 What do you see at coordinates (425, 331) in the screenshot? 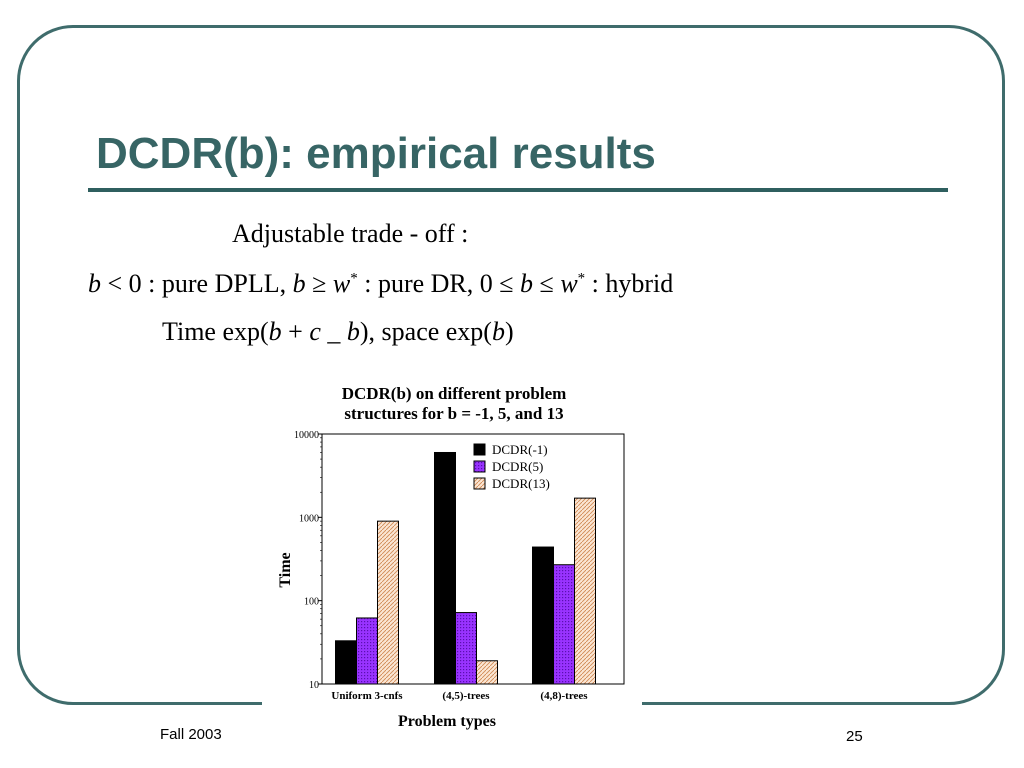
I see `formula-text: ), space exp(` at bounding box center [425, 331].